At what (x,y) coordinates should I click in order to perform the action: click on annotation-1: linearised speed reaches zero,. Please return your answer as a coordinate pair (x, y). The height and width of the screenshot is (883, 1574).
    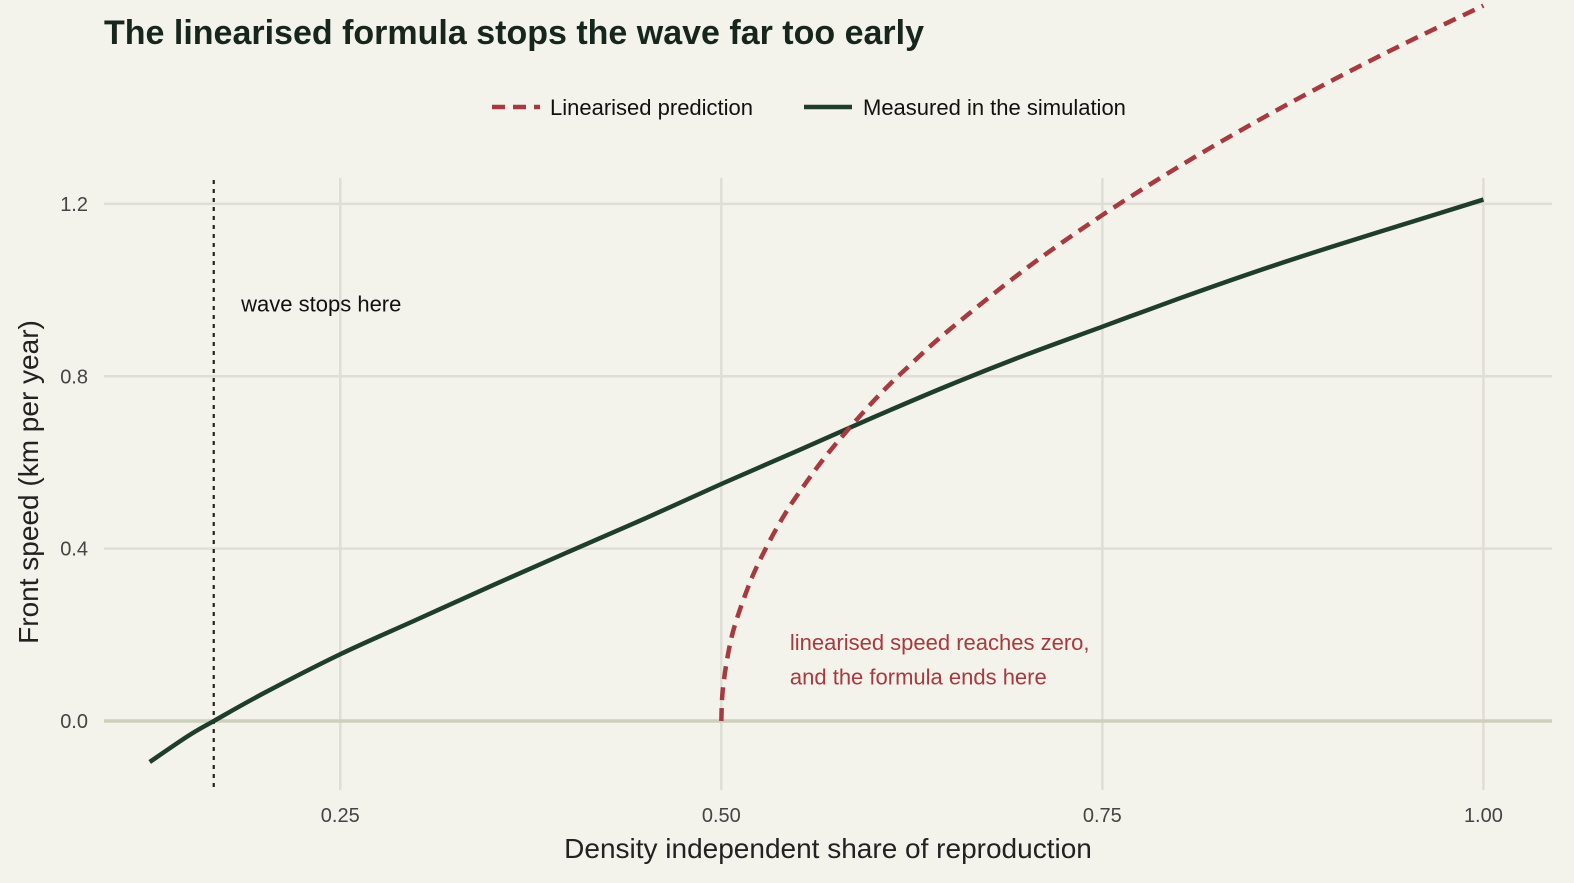
    Looking at the image, I should click on (940, 642).